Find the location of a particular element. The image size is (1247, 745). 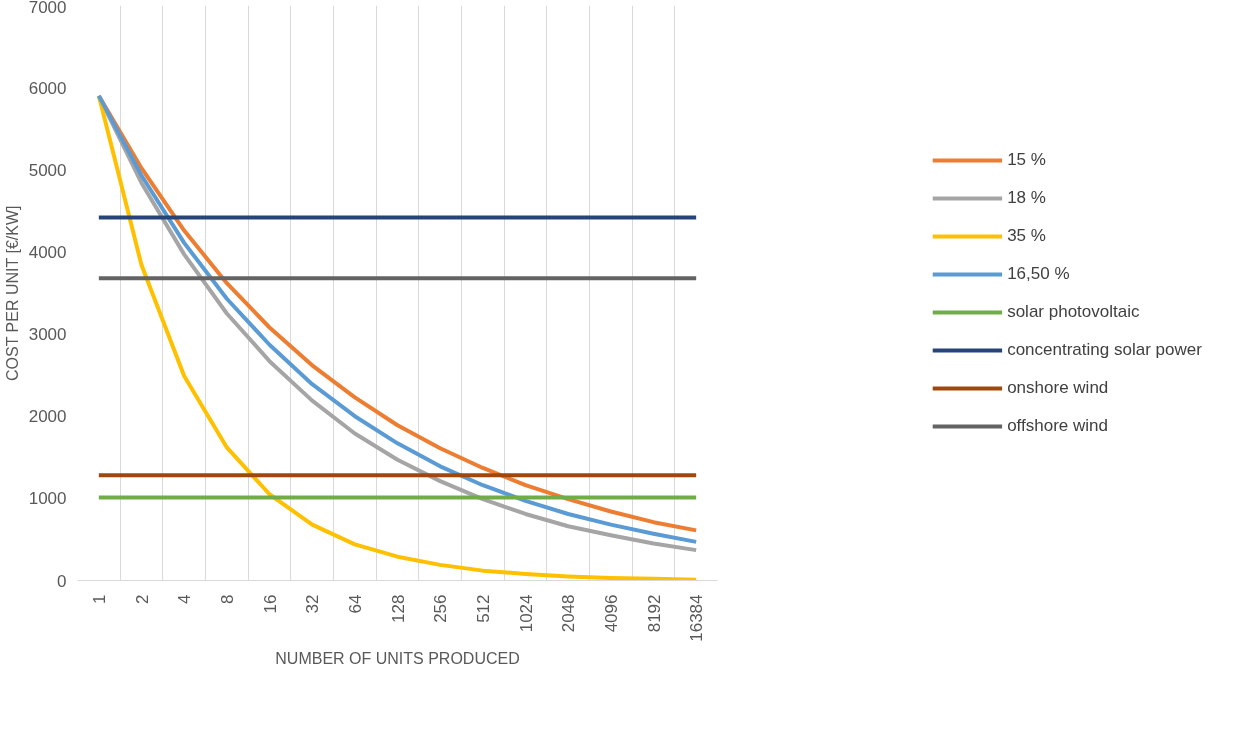

y-tick-label: 5000 is located at coordinates (47, 170).